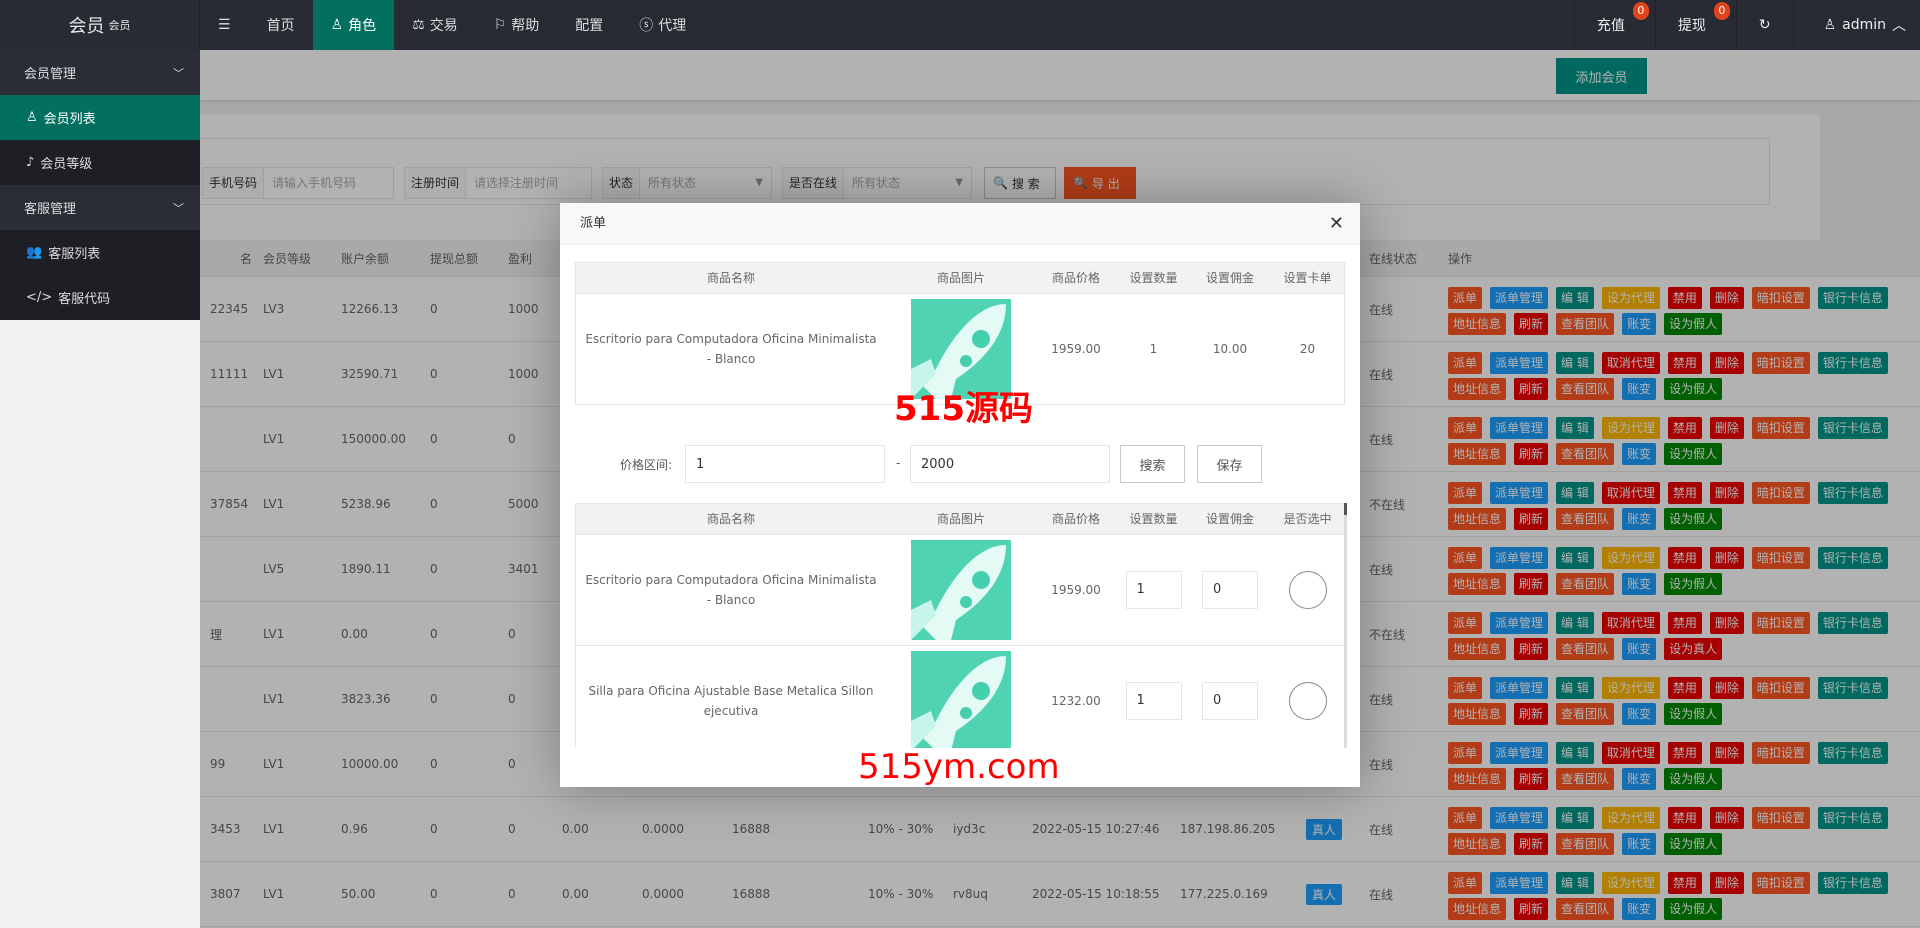 This screenshot has width=1920, height=928. Describe the element at coordinates (1614, 25) in the screenshot. I see `recharge-button: 充值 0` at that location.